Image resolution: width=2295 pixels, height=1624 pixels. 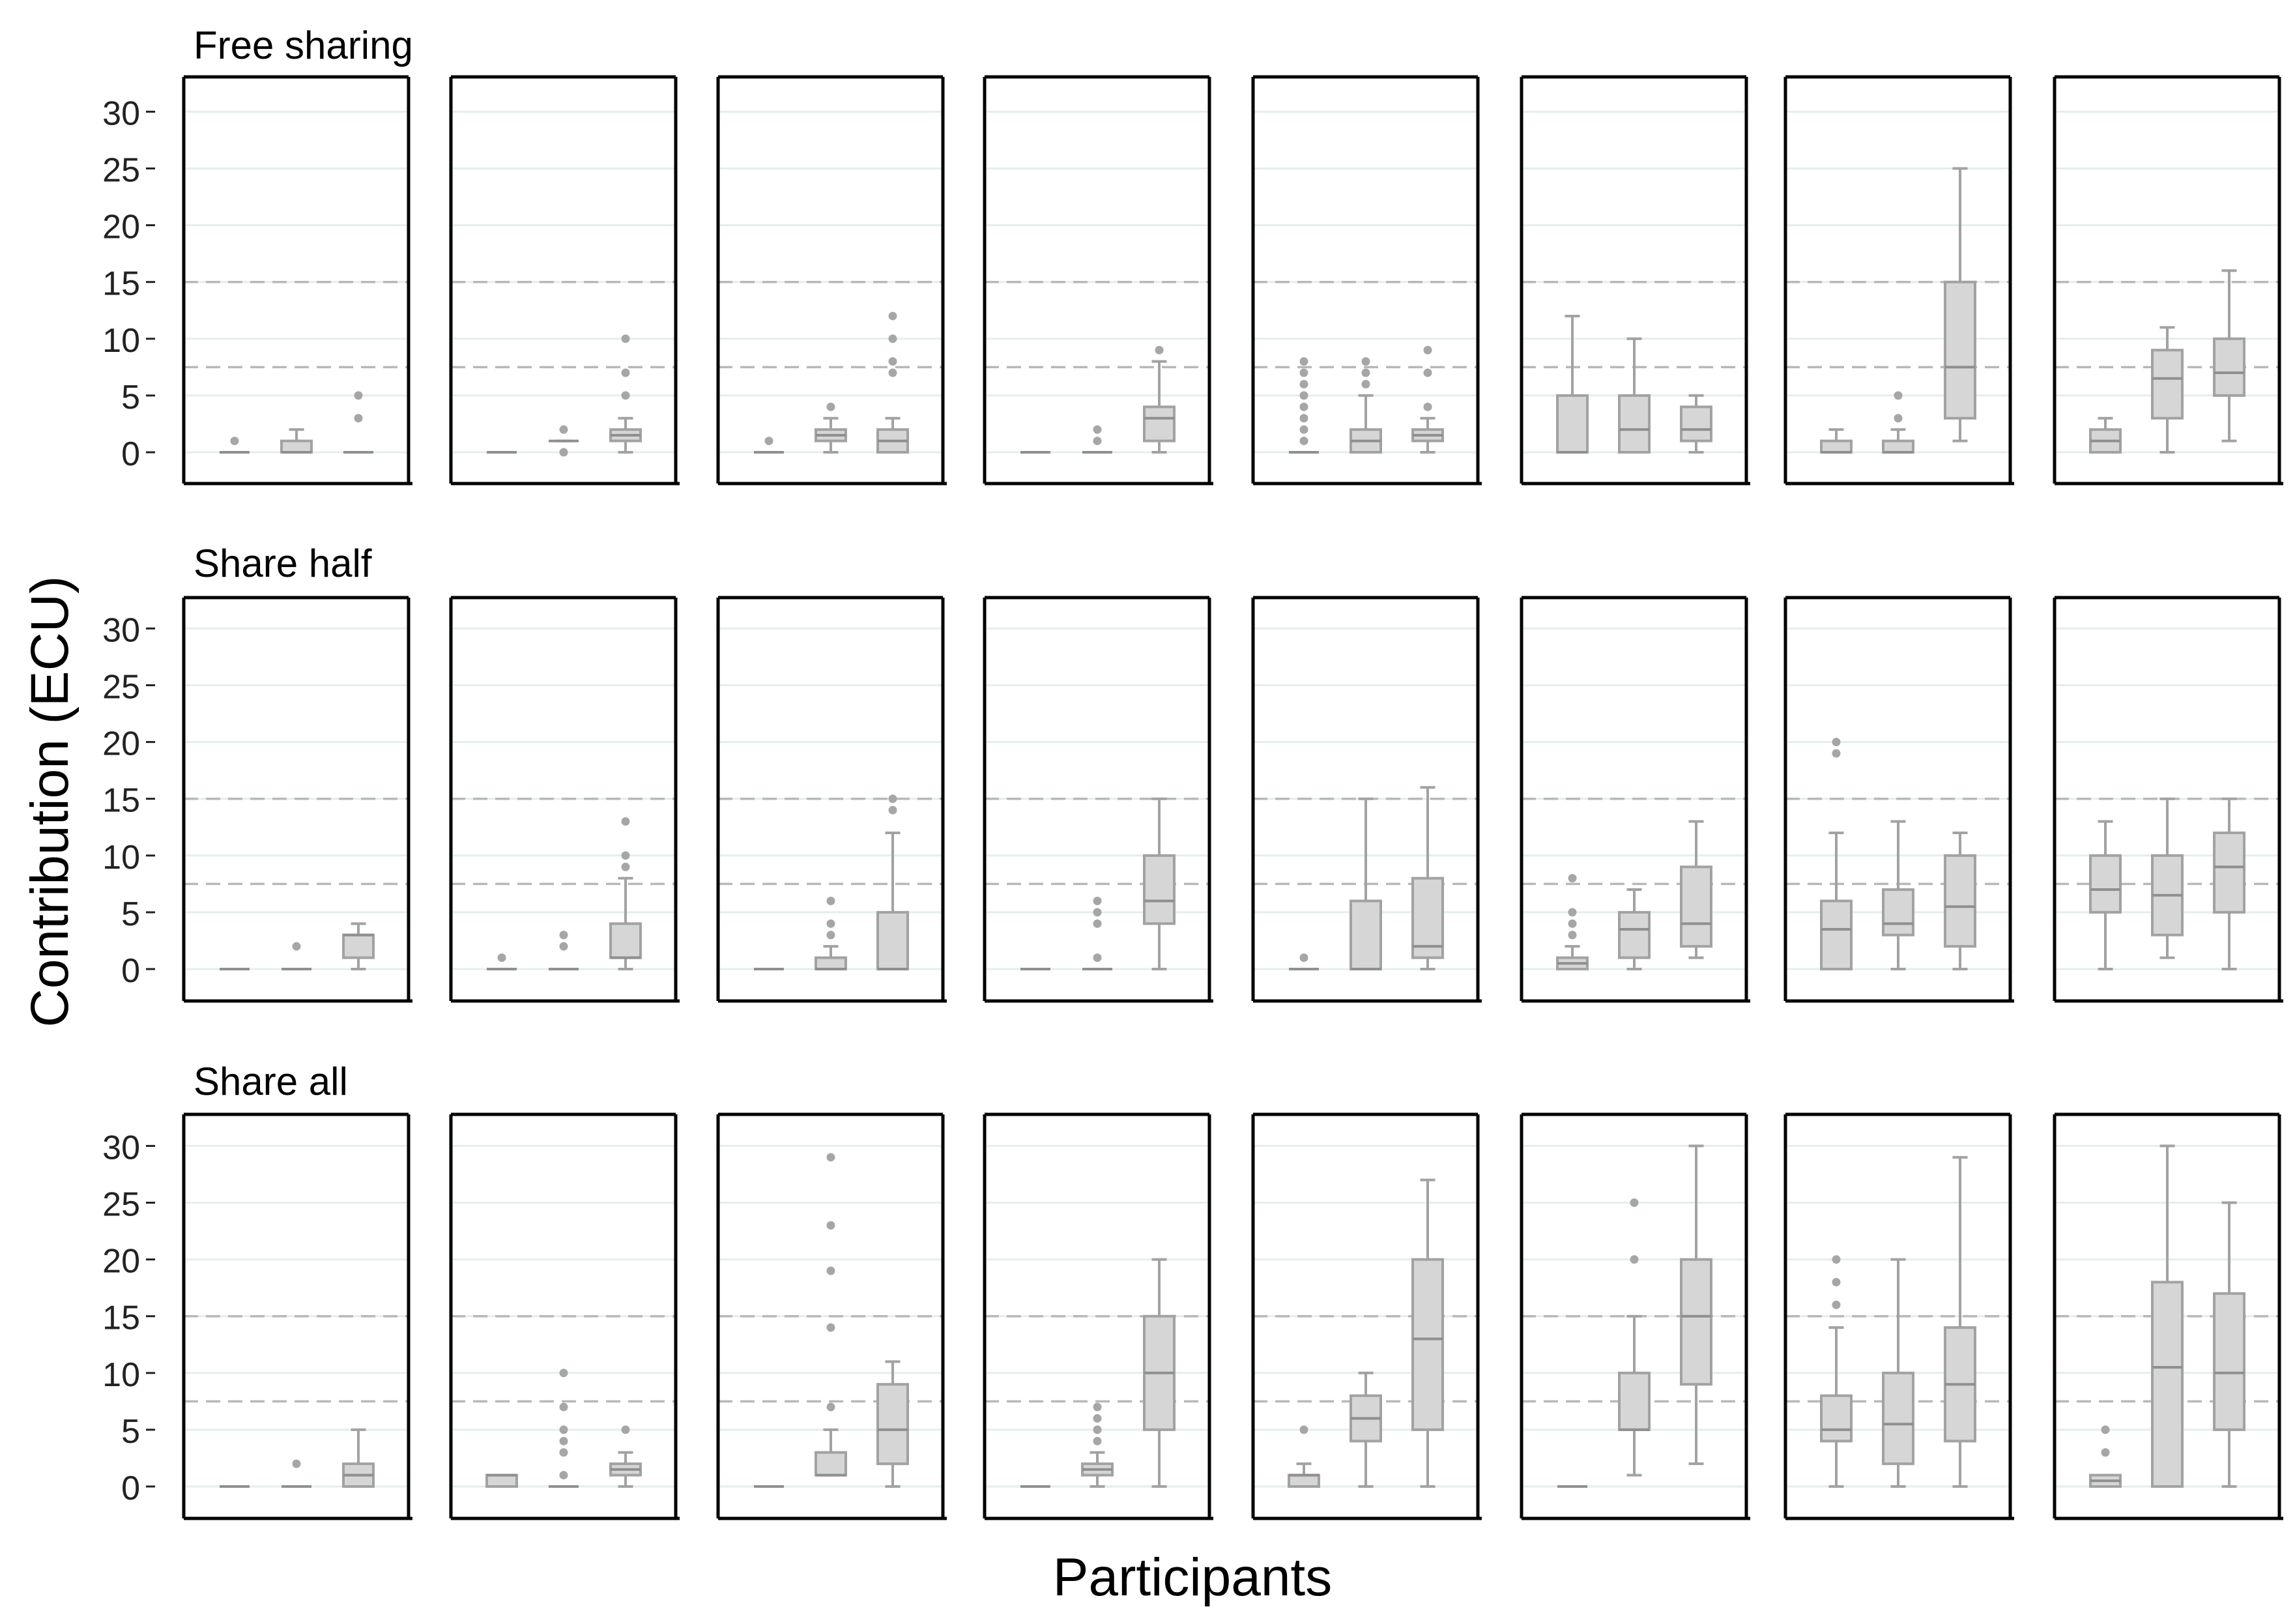 I want to click on y-tick-label: 30, so click(x=121, y=1148).